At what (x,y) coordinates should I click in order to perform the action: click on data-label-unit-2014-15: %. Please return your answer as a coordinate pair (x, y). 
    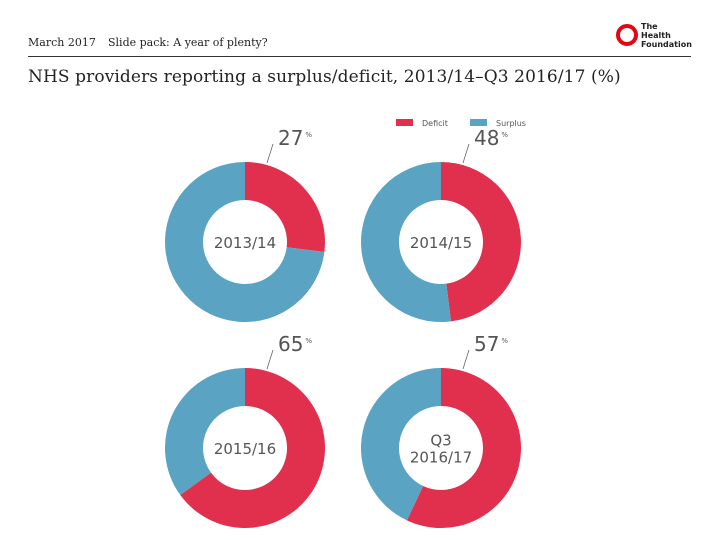
    Looking at the image, I should click on (504, 135).